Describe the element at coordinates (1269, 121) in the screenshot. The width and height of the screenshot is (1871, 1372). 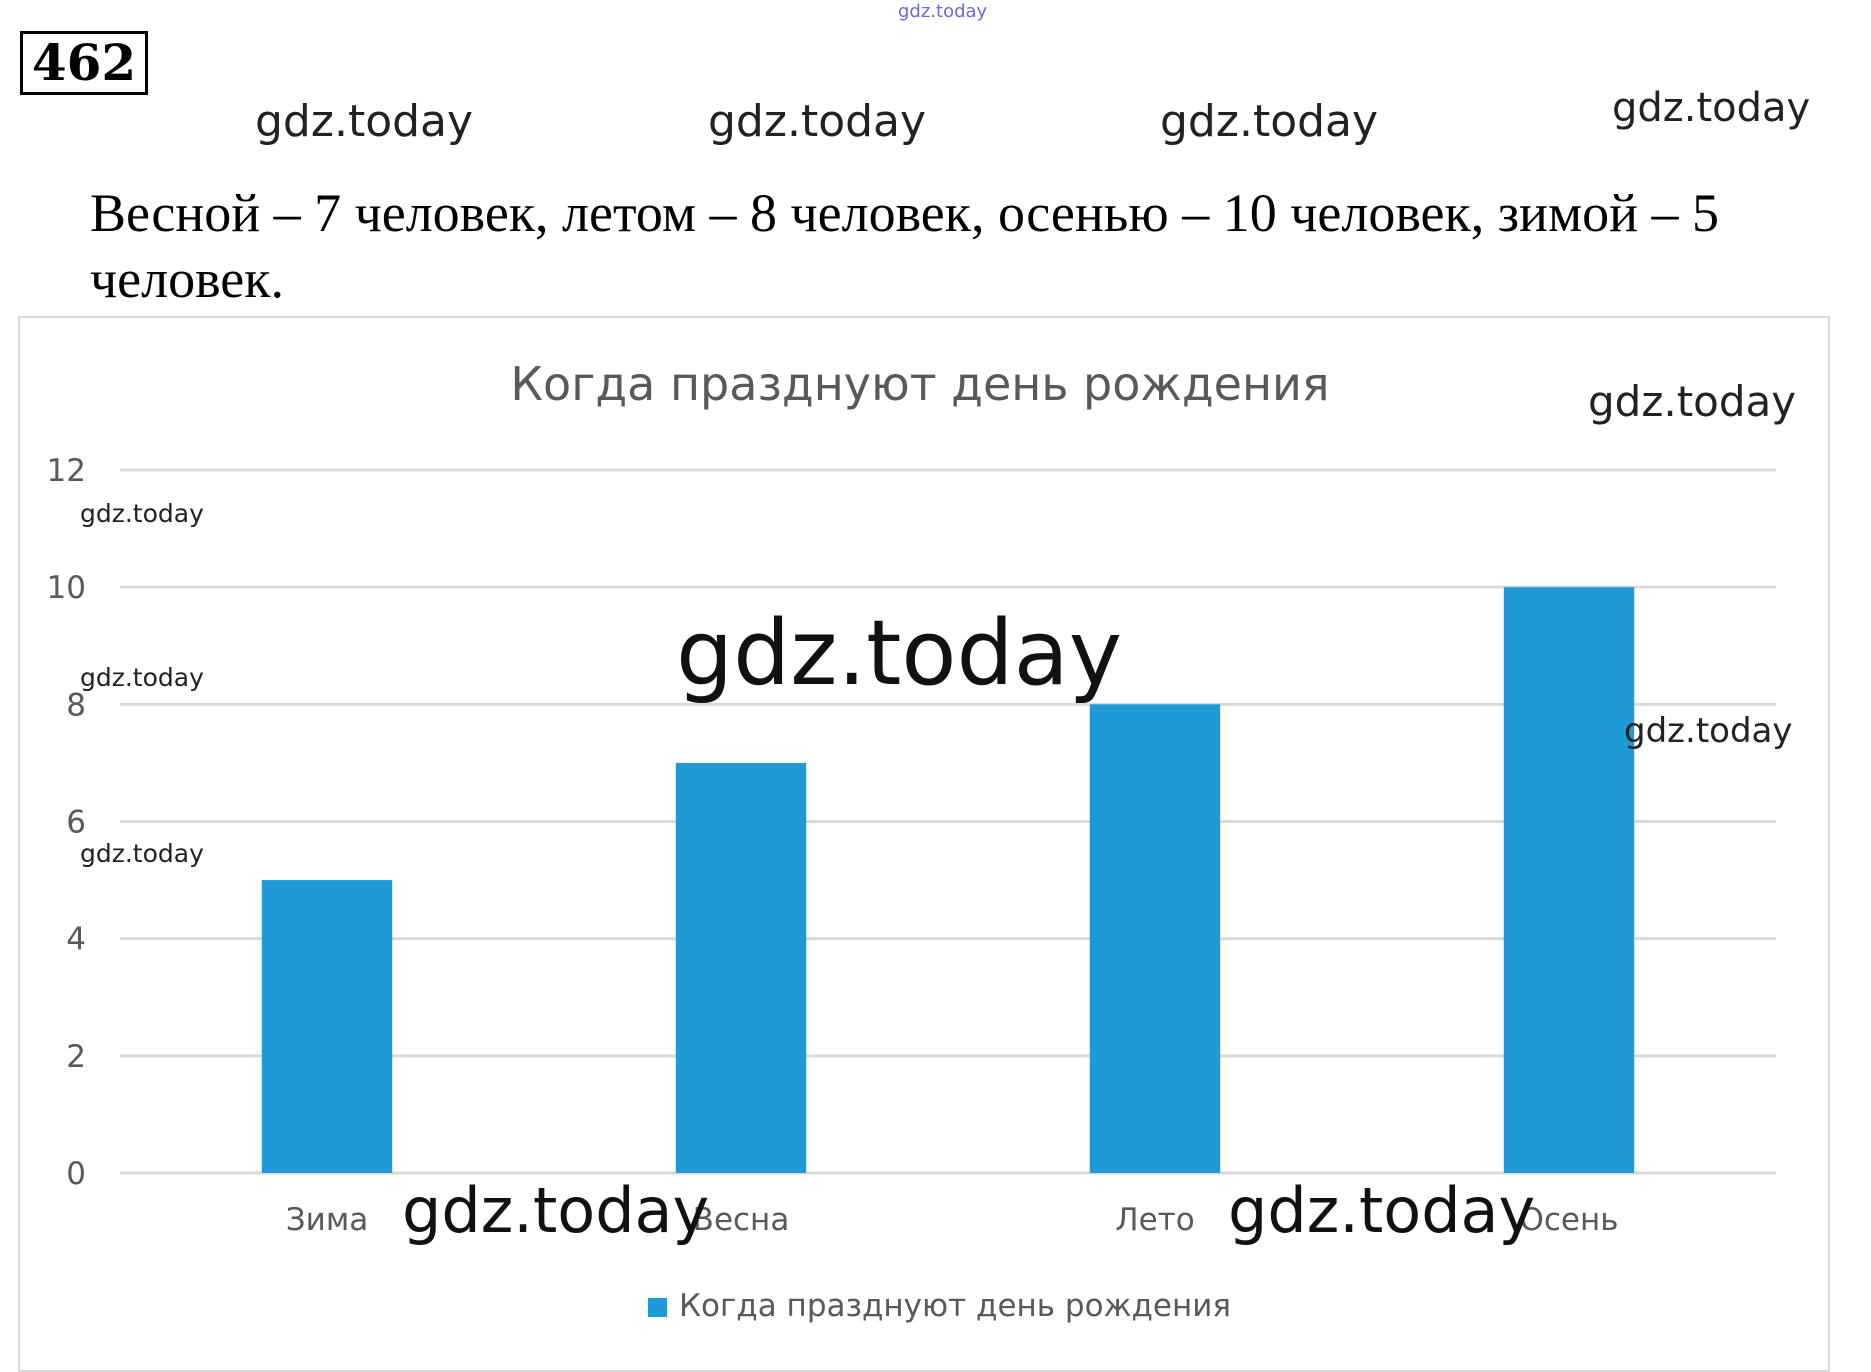
I see `watermark-row-3: gdz.today` at that location.